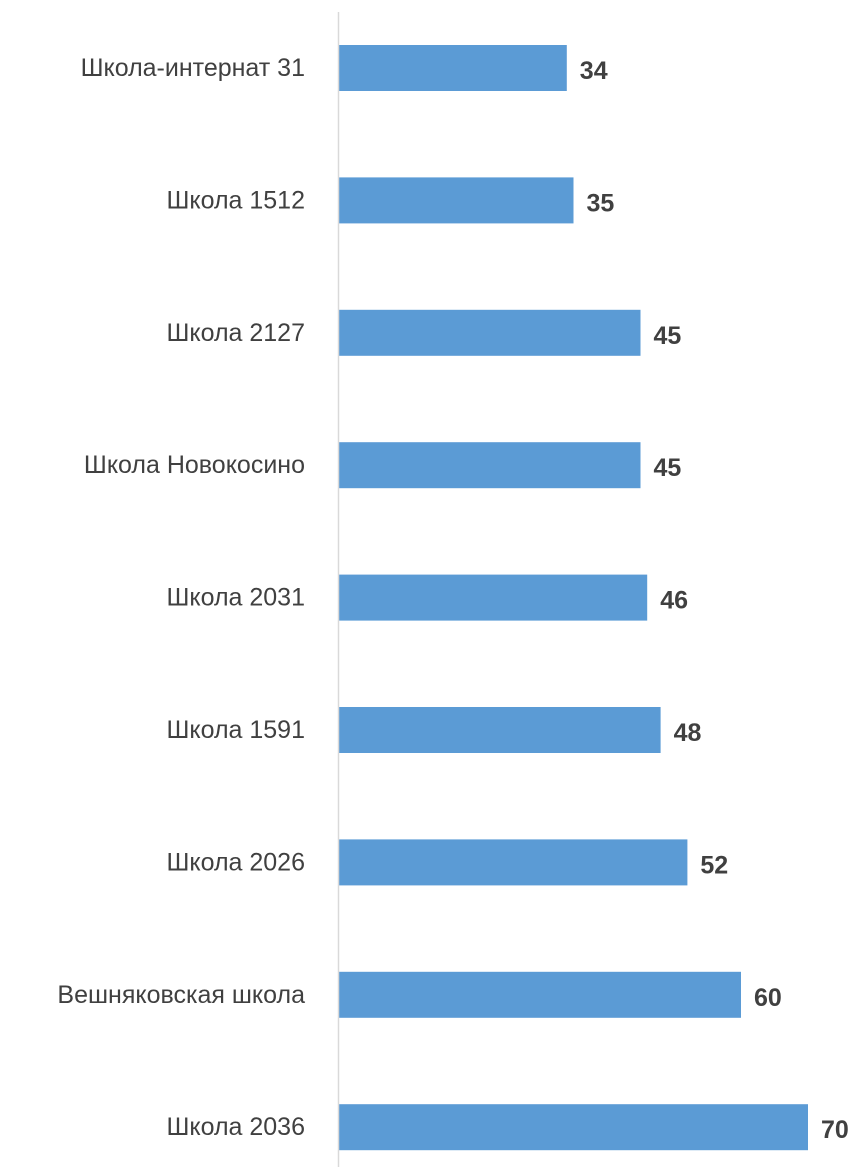 The image size is (861, 1167). Describe the element at coordinates (688, 733) in the screenshot. I see `value-label: 48` at that location.